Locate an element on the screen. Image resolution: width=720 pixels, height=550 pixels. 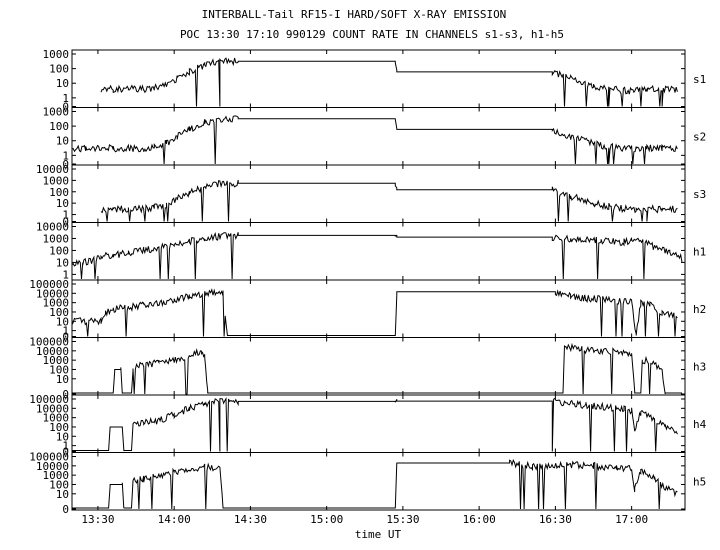
x-tick-label: 16:00 is located at coordinates (479, 519).